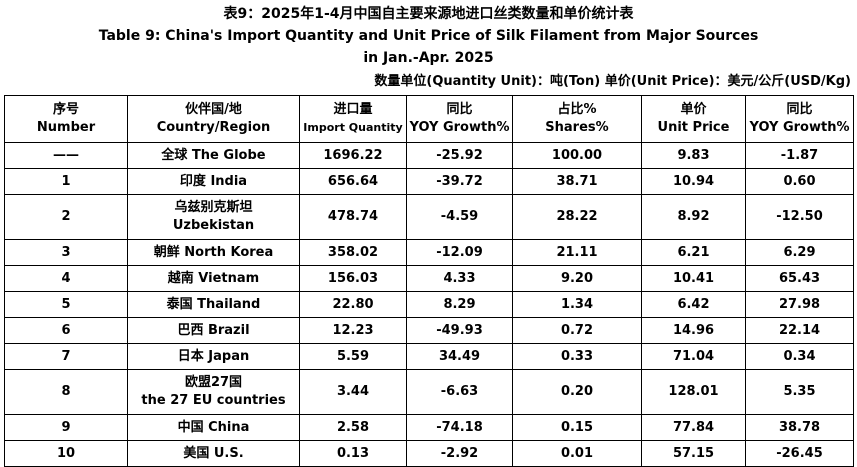  I want to click on cell-share: 9.20, so click(577, 278).